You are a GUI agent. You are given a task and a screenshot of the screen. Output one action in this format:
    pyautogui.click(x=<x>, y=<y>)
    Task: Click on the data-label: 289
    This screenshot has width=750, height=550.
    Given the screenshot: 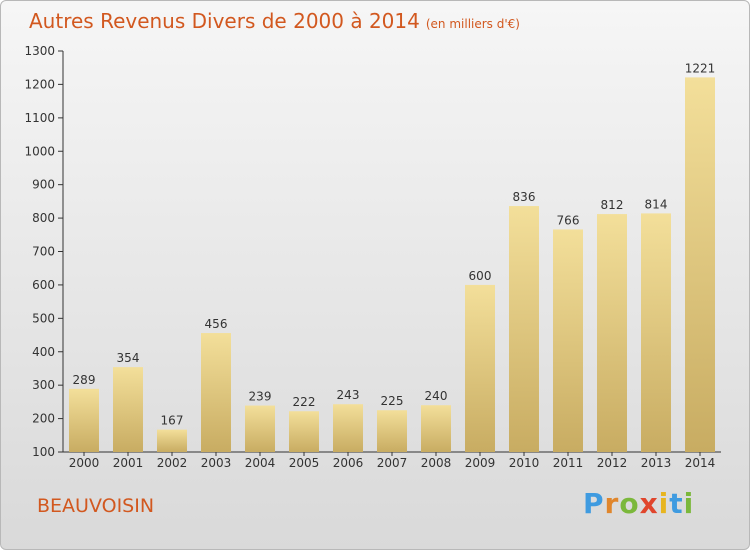 What is the action you would take?
    pyautogui.click(x=84, y=380)
    